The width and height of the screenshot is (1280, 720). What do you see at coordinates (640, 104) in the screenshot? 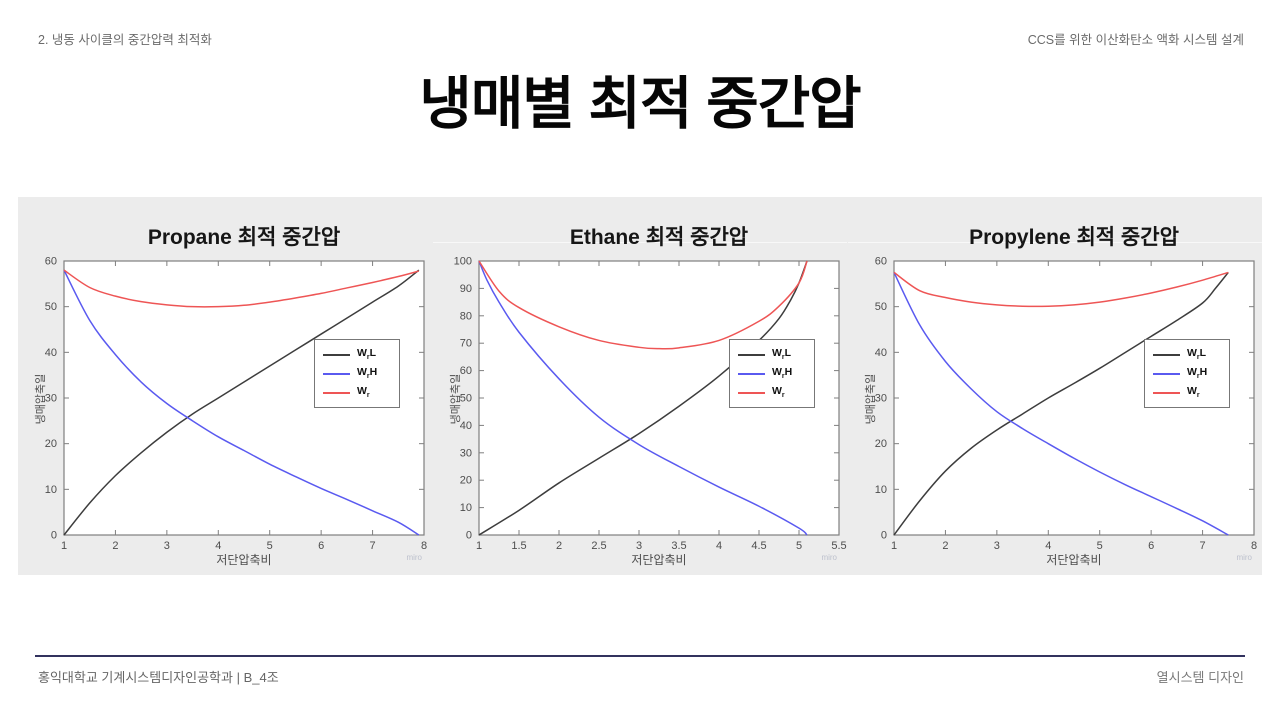
I see `slide-title: 냉매별 최적 중간압` at bounding box center [640, 104].